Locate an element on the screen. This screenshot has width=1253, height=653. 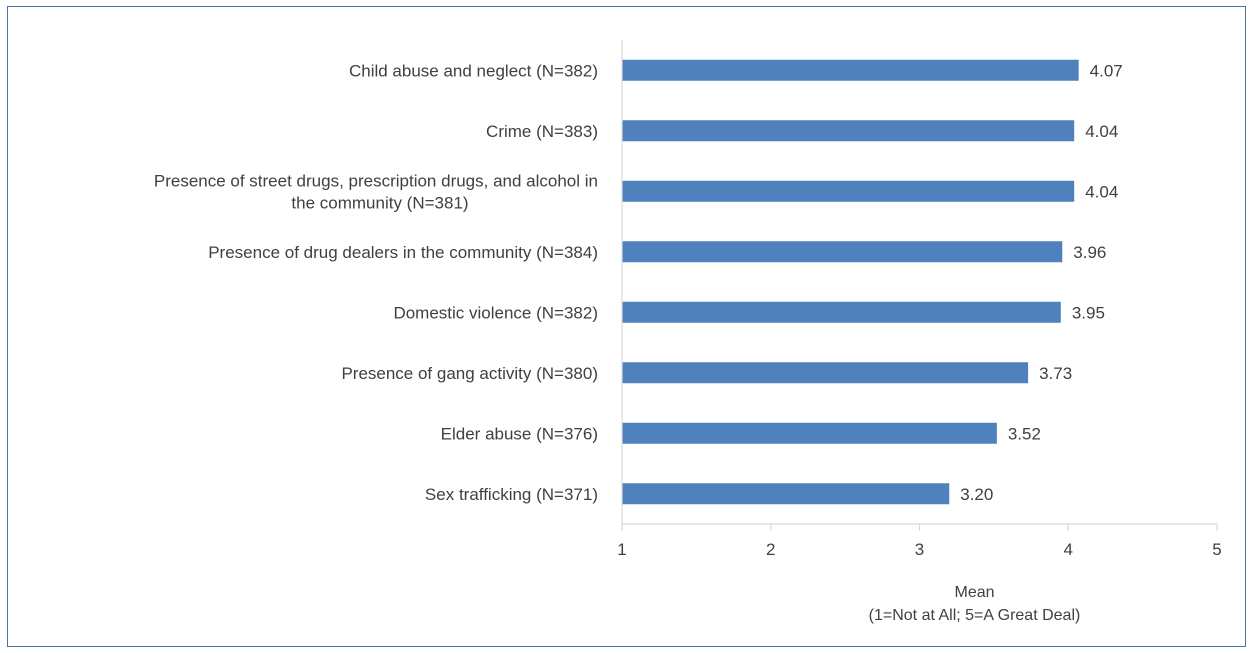
data-label: 3.95 is located at coordinates (1088, 312).